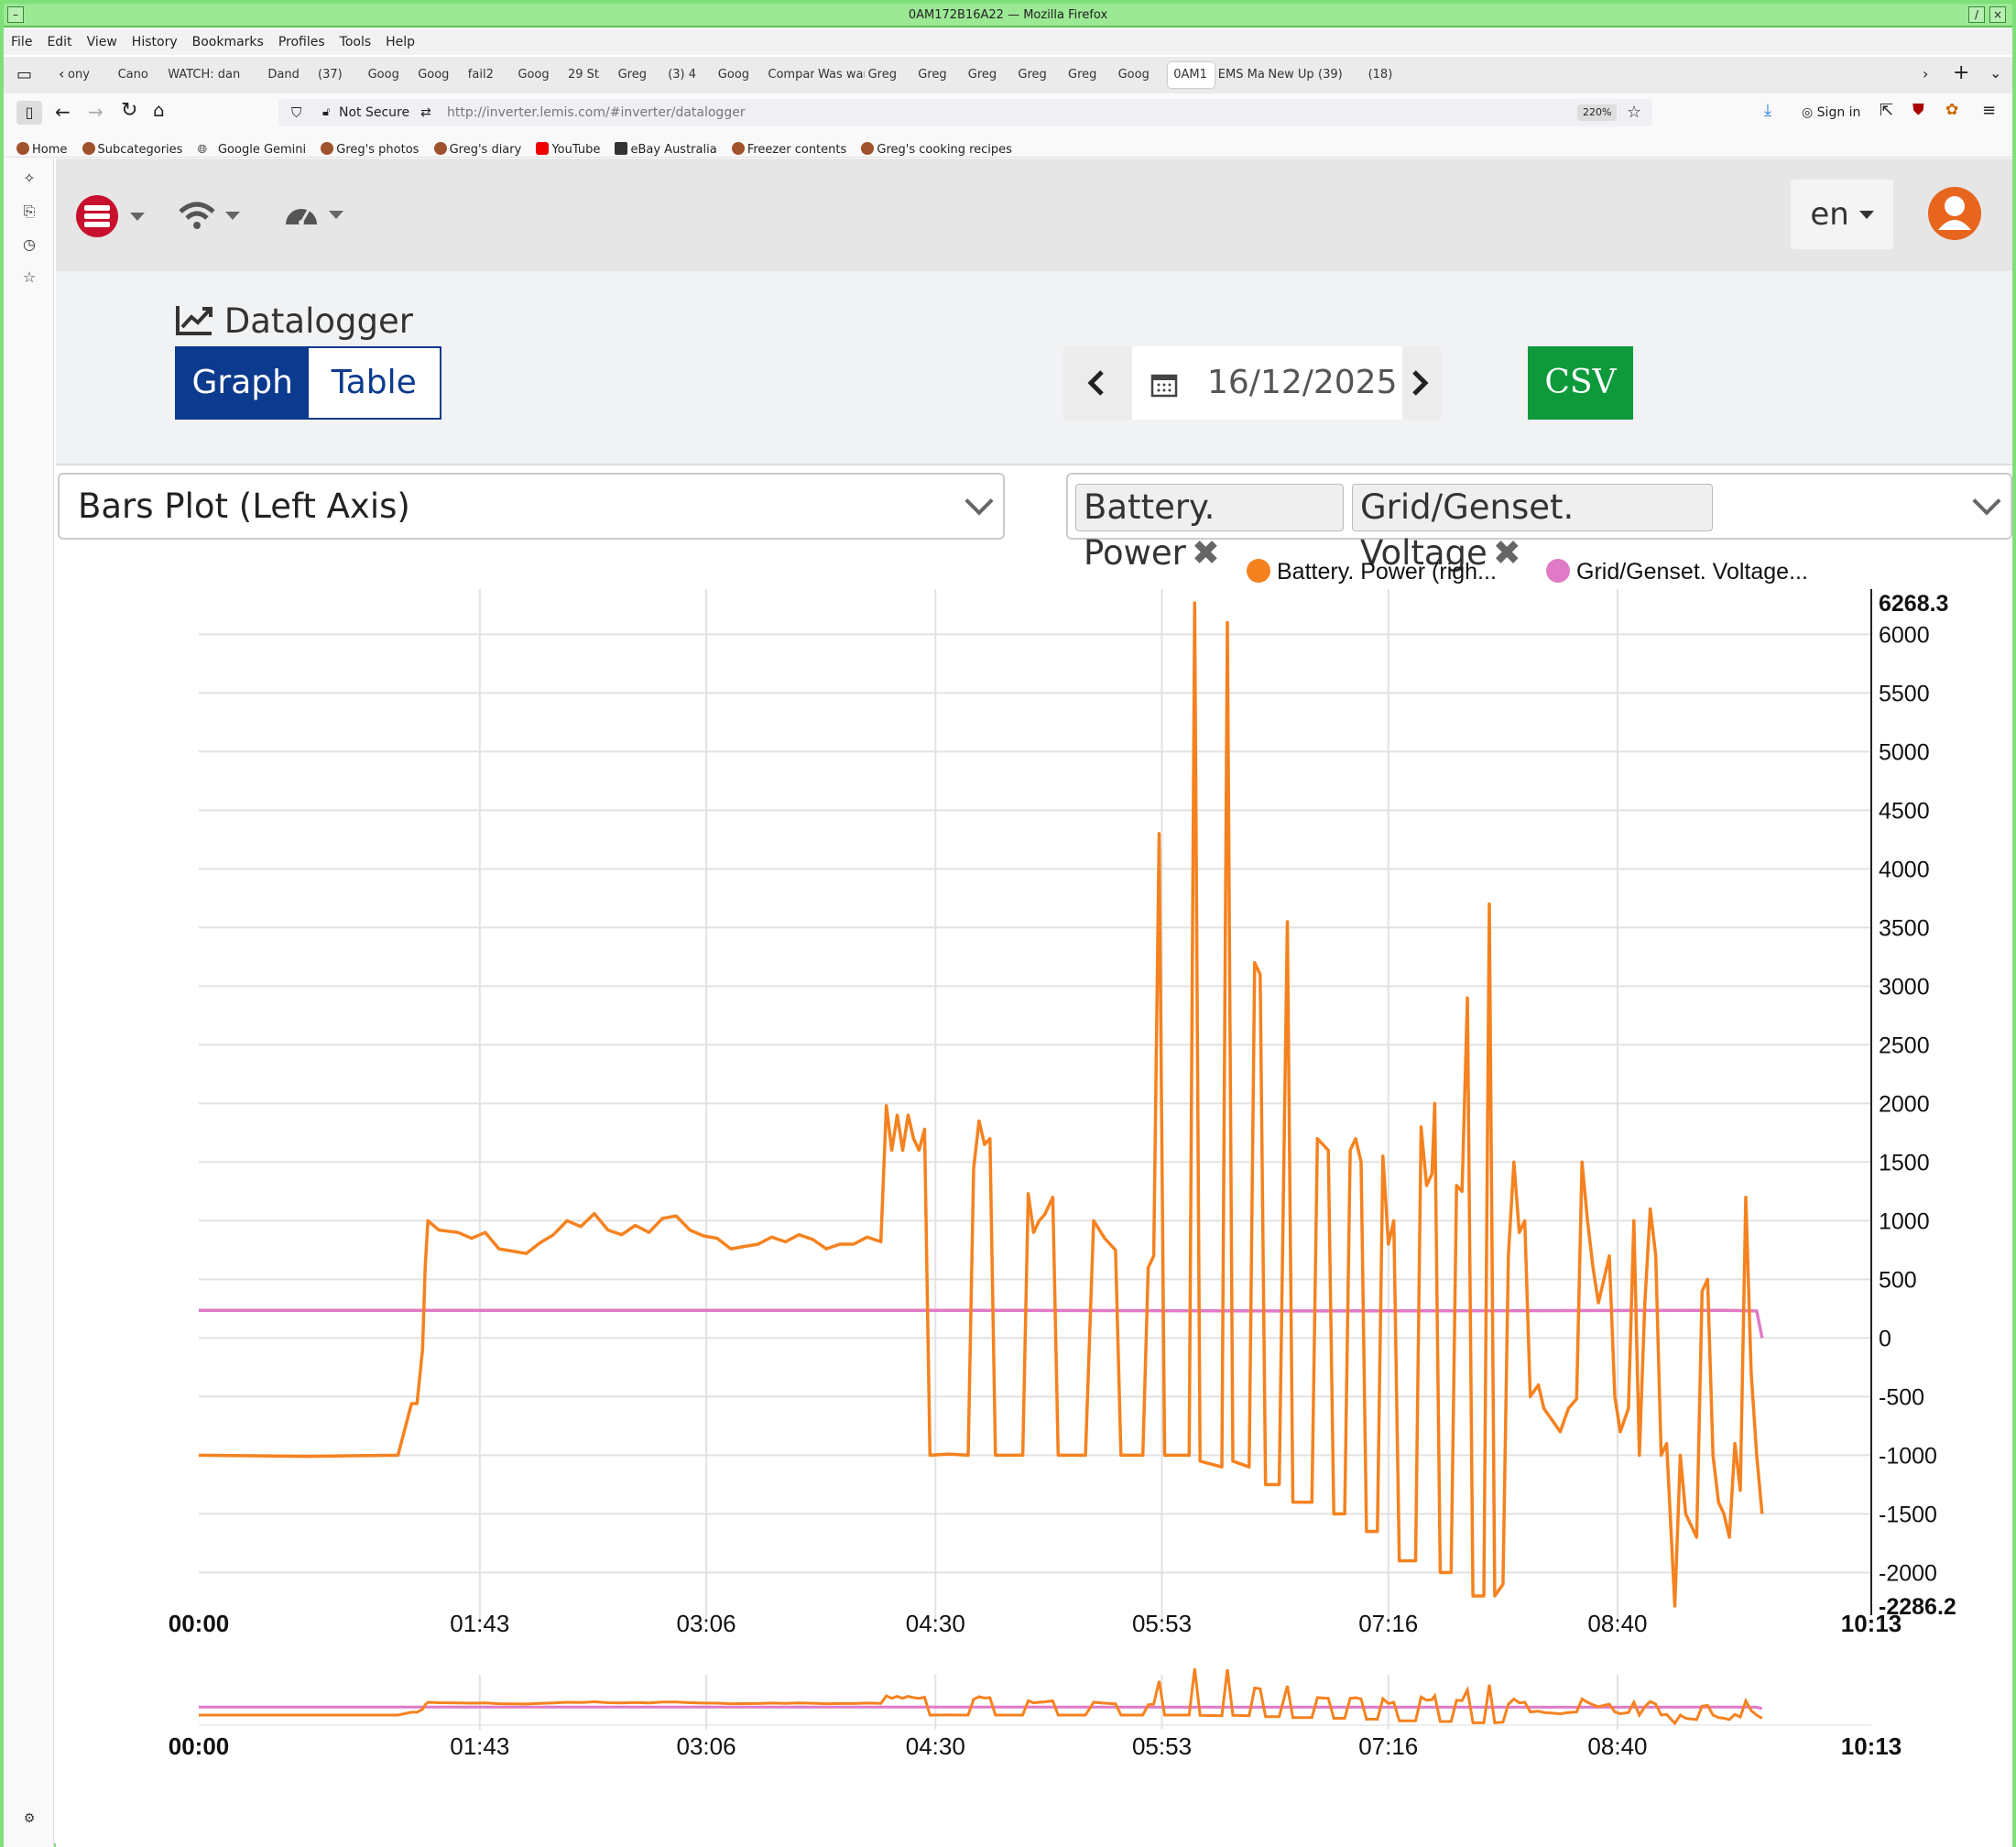  Describe the element at coordinates (59, 42) in the screenshot. I see `menu-edit: Edit` at that location.